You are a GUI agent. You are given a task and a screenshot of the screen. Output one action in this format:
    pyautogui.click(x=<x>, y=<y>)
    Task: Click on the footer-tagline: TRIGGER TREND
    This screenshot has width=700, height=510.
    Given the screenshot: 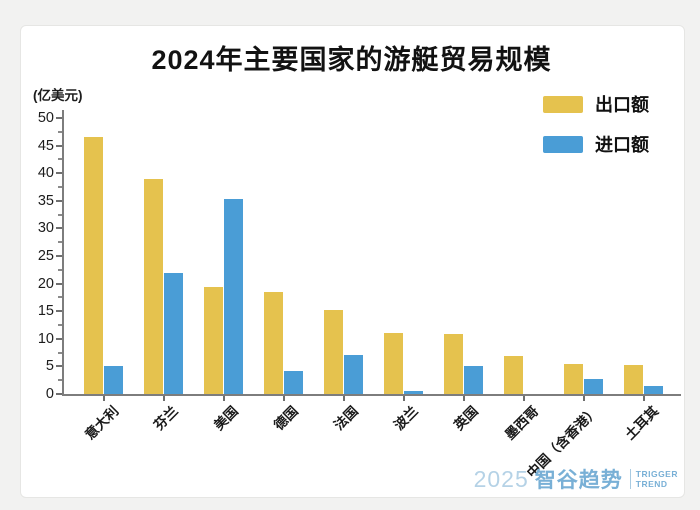 What is the action you would take?
    pyautogui.click(x=657, y=479)
    